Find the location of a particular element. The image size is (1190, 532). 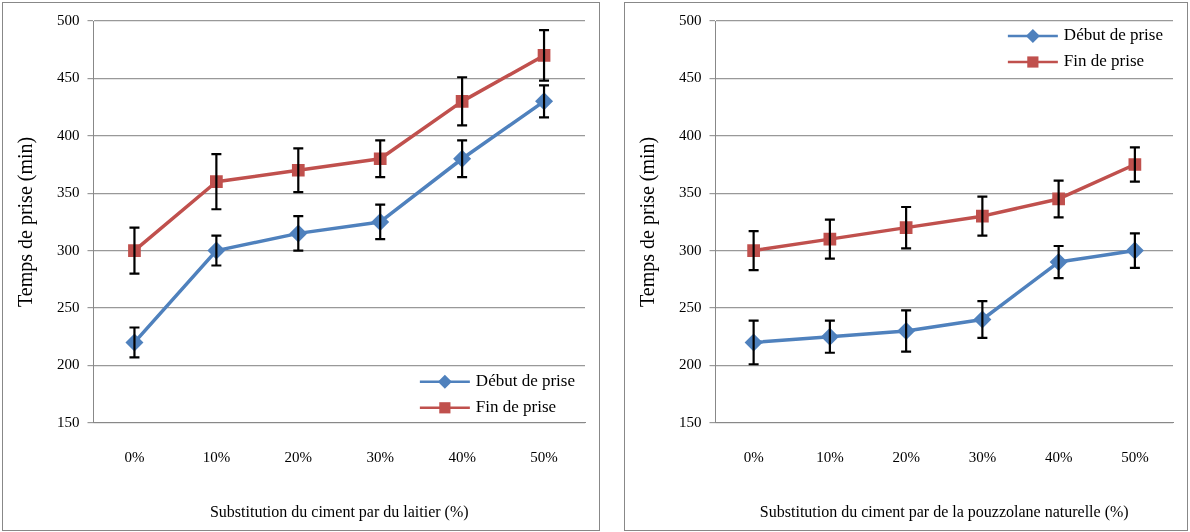

x-axis-title: Substitution du ciment par de la pouzzolane naturelle (%) is located at coordinates (944, 511).